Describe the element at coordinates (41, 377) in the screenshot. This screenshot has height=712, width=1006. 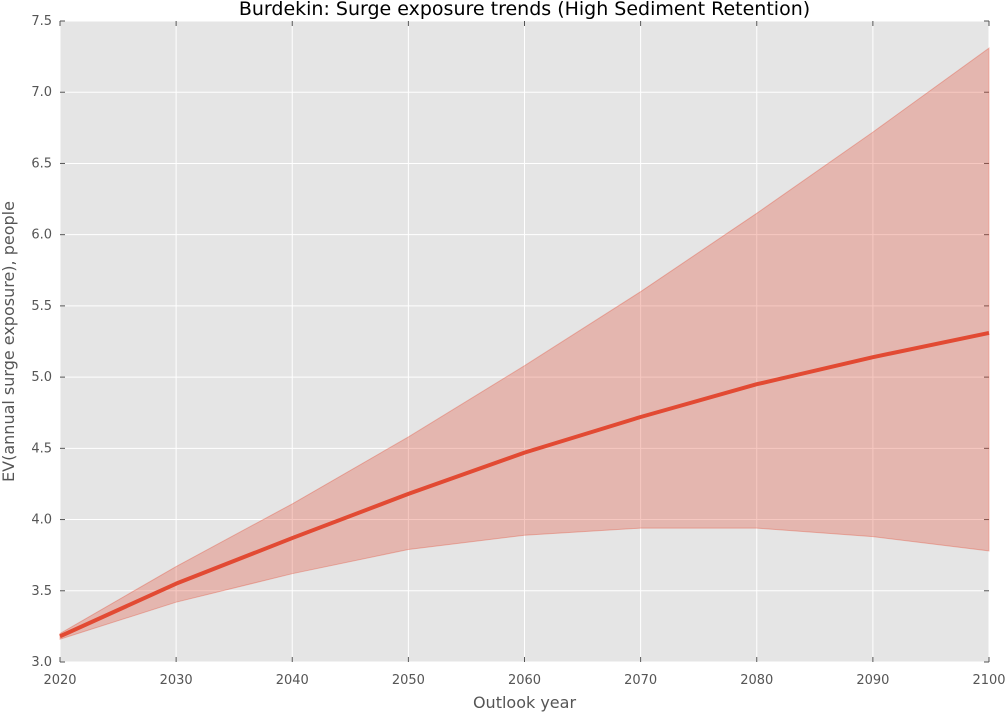
I see `y-tick-label: 5.0` at that location.